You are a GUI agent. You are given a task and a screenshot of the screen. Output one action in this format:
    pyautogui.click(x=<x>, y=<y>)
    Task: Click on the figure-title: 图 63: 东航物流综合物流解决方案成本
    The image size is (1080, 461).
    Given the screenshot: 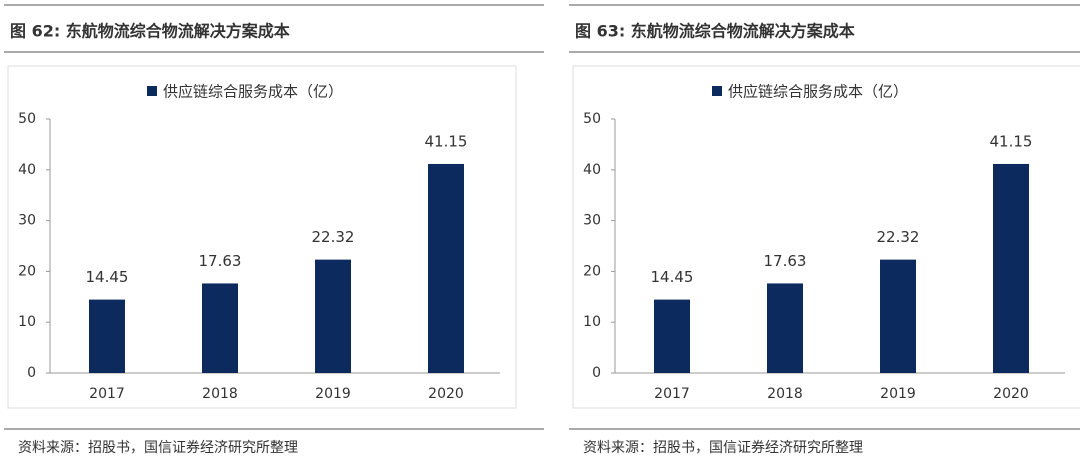 What is the action you would take?
    pyautogui.click(x=715, y=31)
    